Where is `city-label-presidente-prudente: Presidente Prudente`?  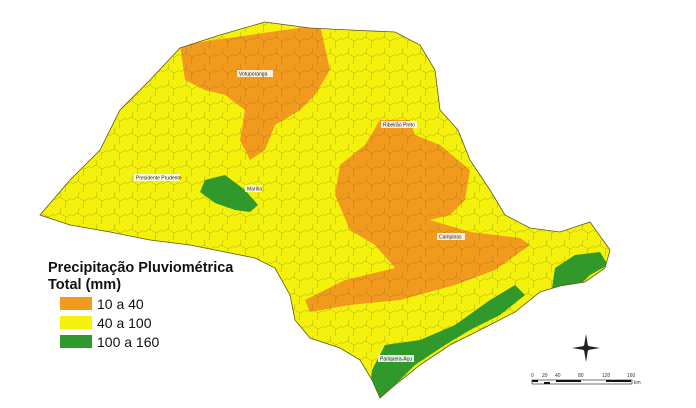
city-label-presidente-prudente: Presidente Prudente is located at coordinates (158, 178).